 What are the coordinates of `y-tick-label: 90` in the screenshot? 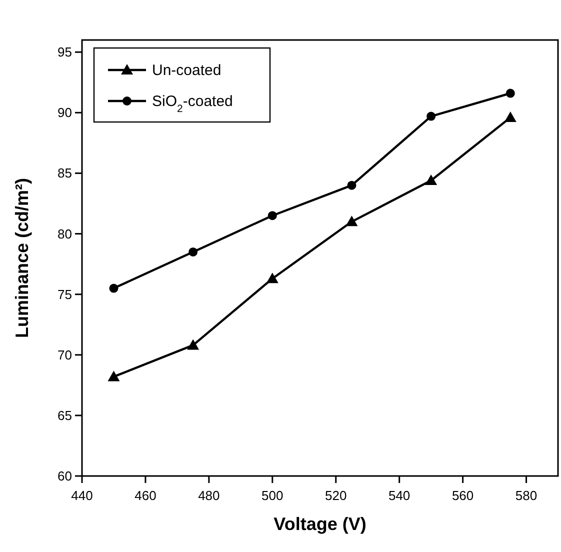 It's located at (65, 112).